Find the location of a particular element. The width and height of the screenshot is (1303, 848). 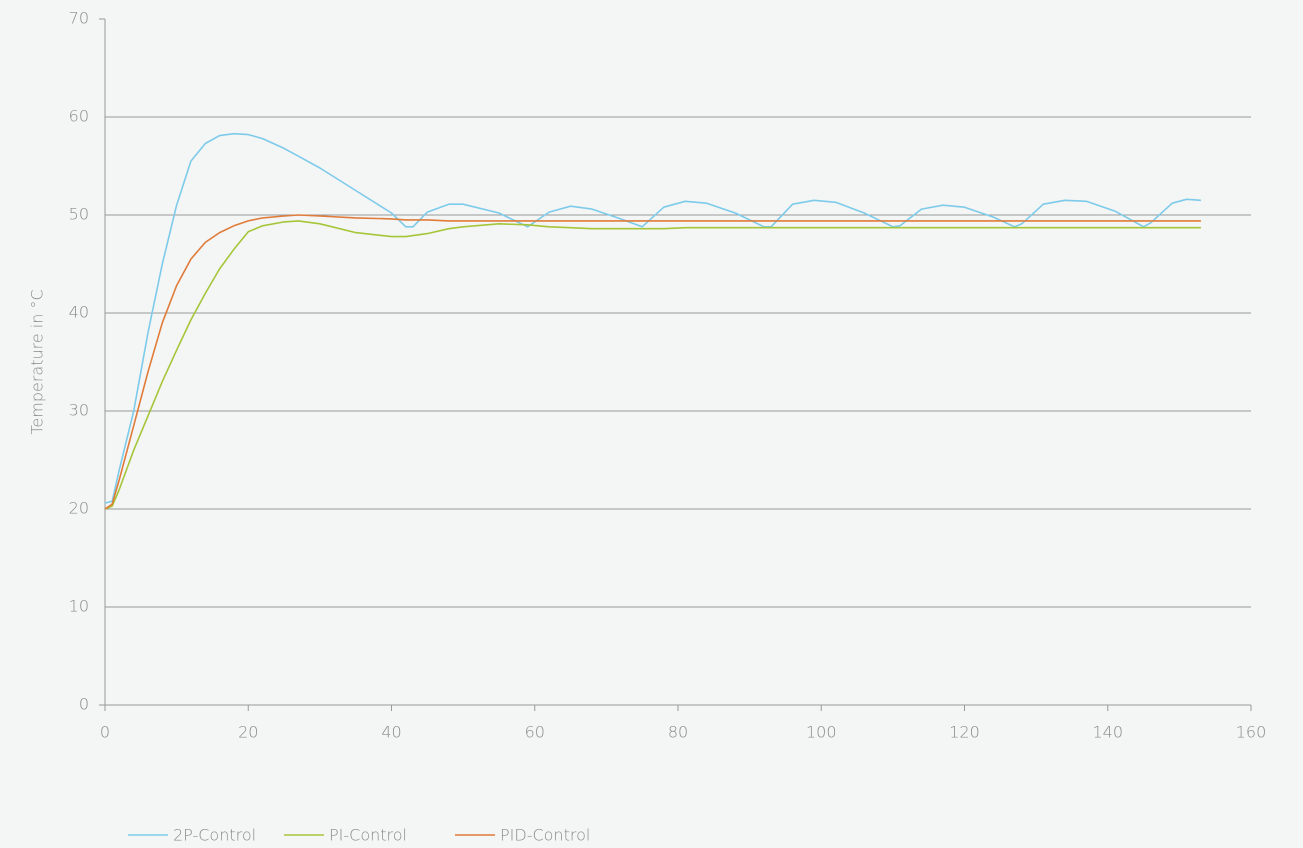

x-tick-label: 120 is located at coordinates (964, 732).